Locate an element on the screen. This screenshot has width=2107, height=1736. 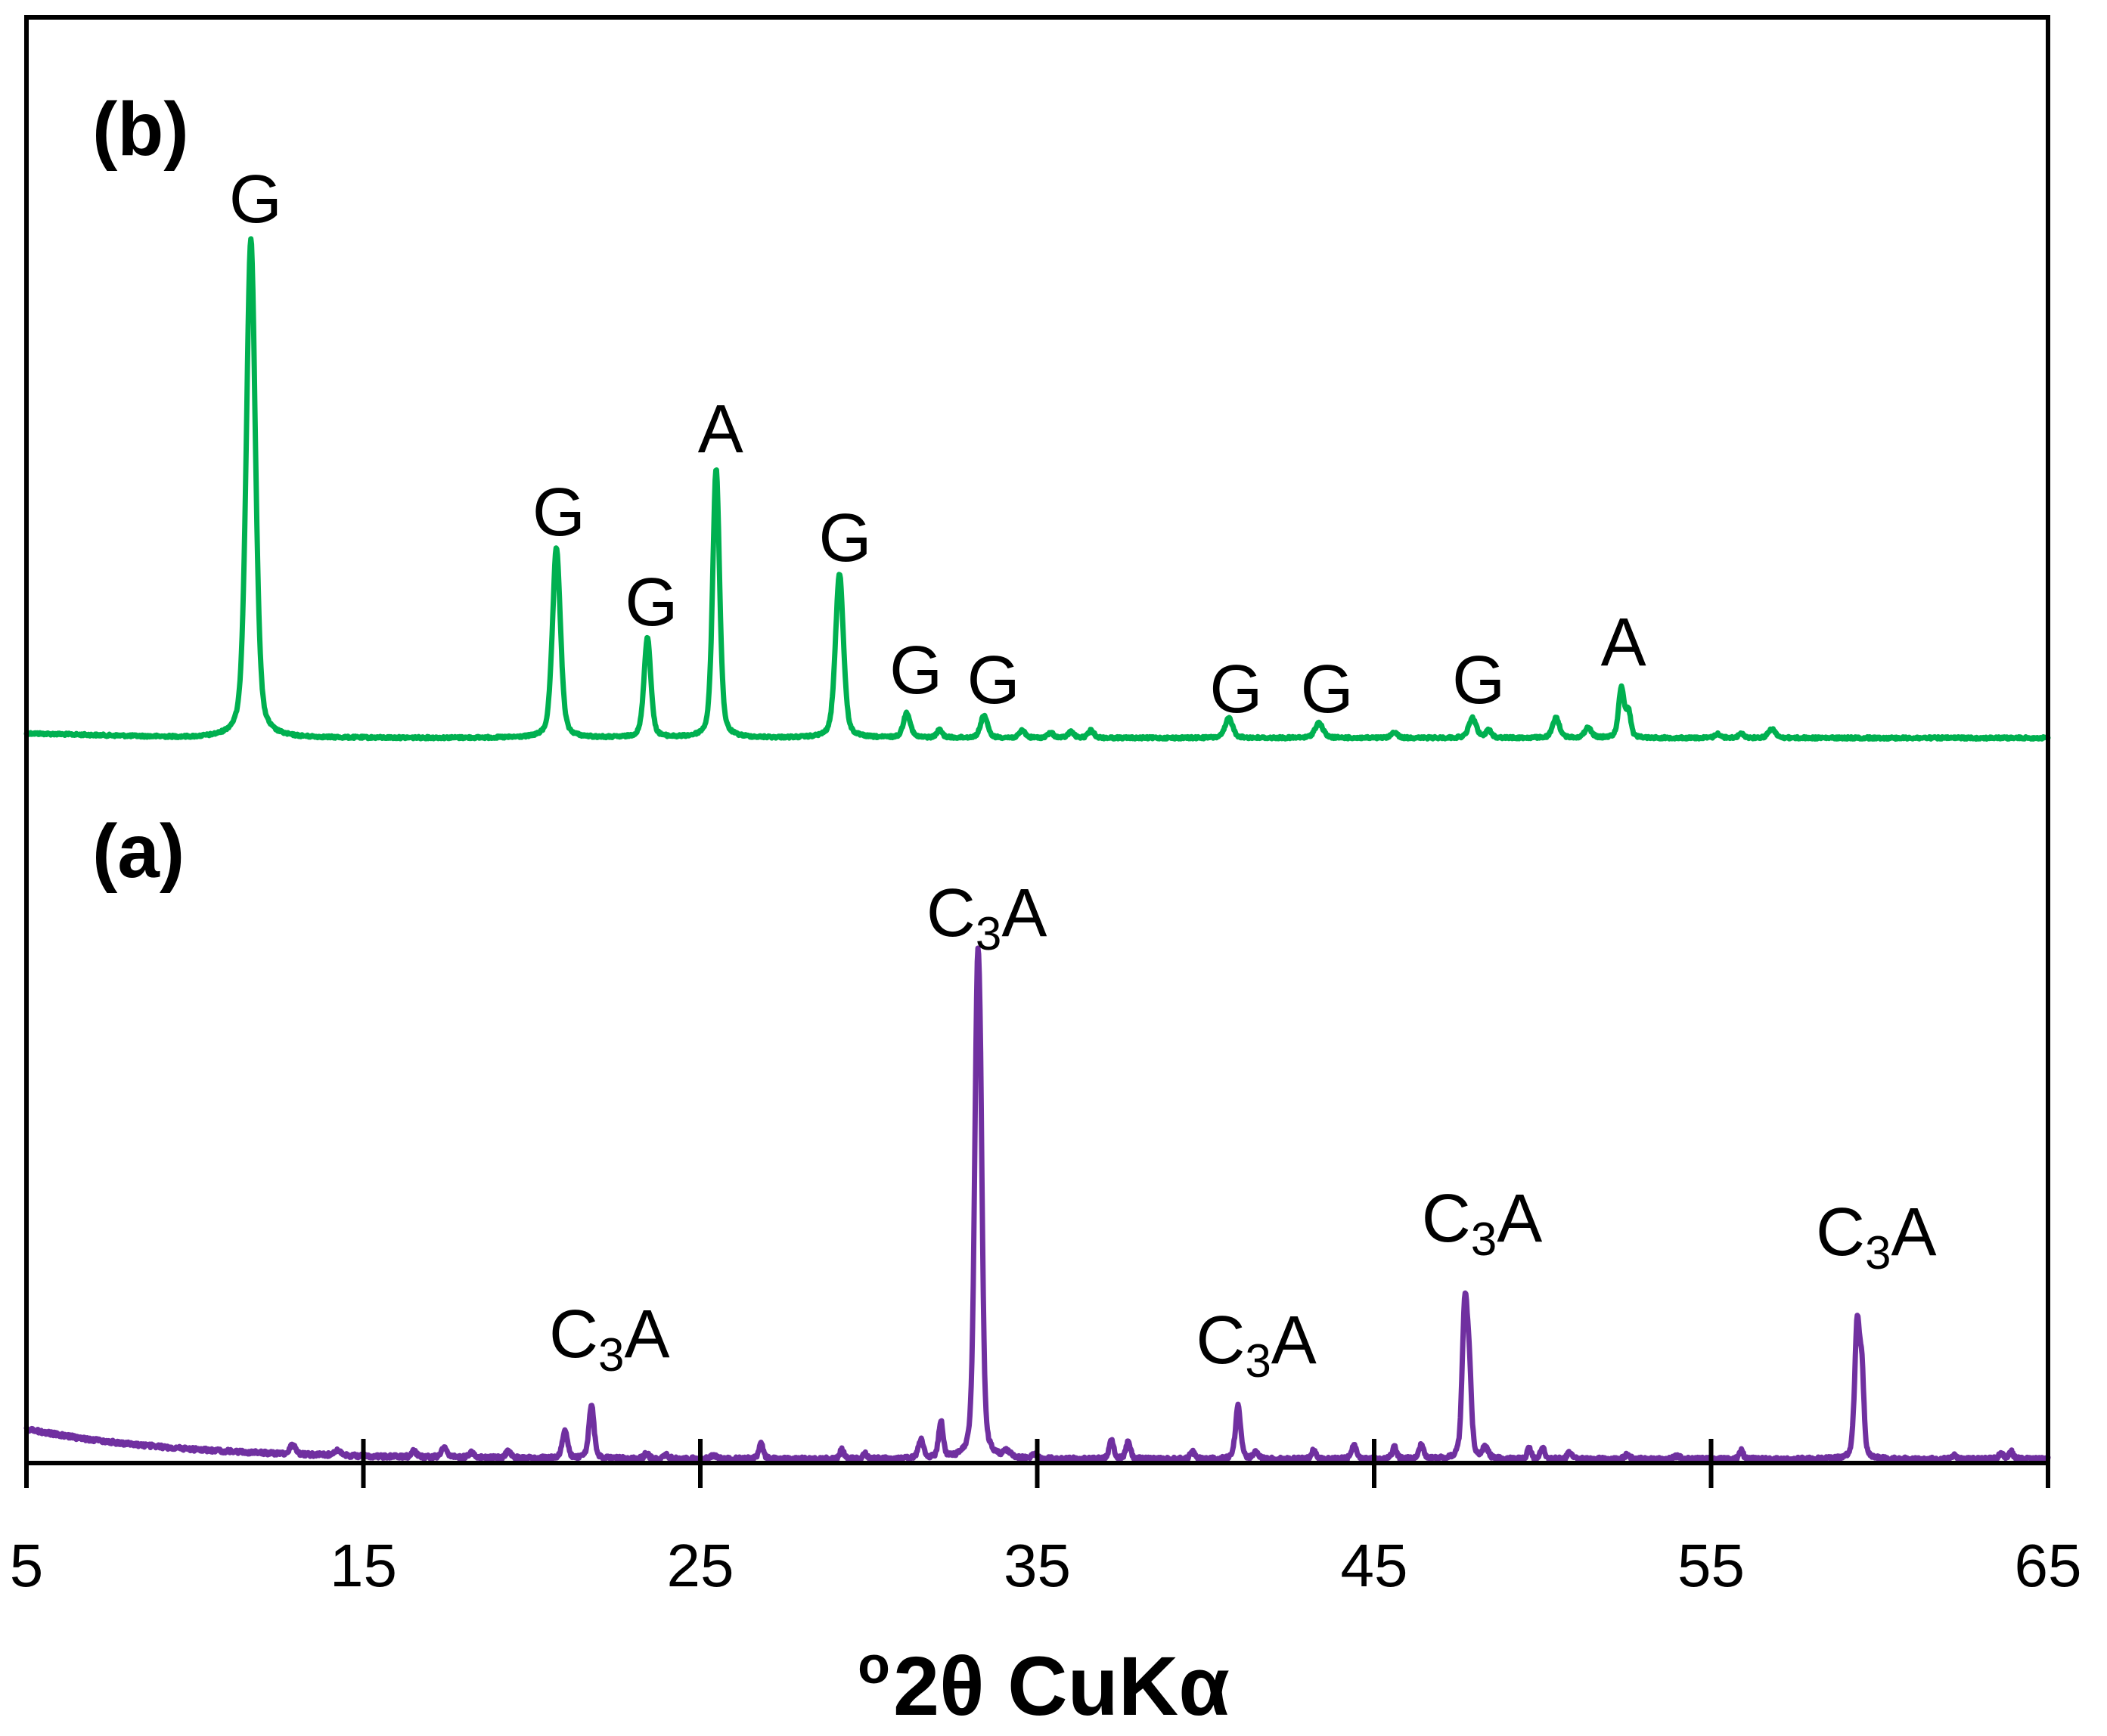
x-axis-title: o2θ CuKα is located at coordinates (1044, 1684).